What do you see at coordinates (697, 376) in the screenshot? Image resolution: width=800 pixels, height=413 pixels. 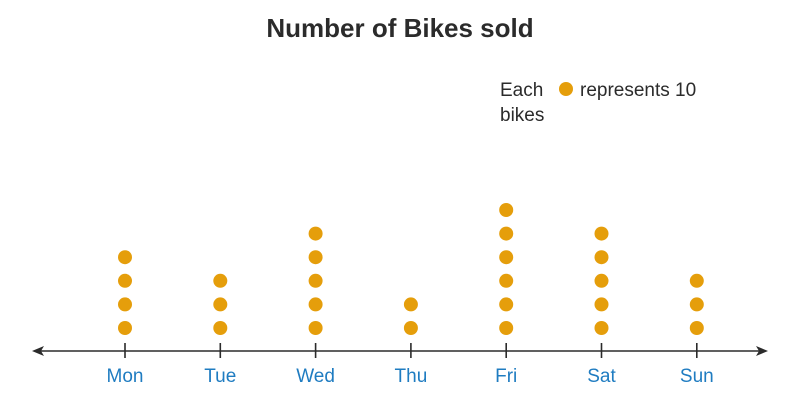 I see `tick-label-sun: Sun` at bounding box center [697, 376].